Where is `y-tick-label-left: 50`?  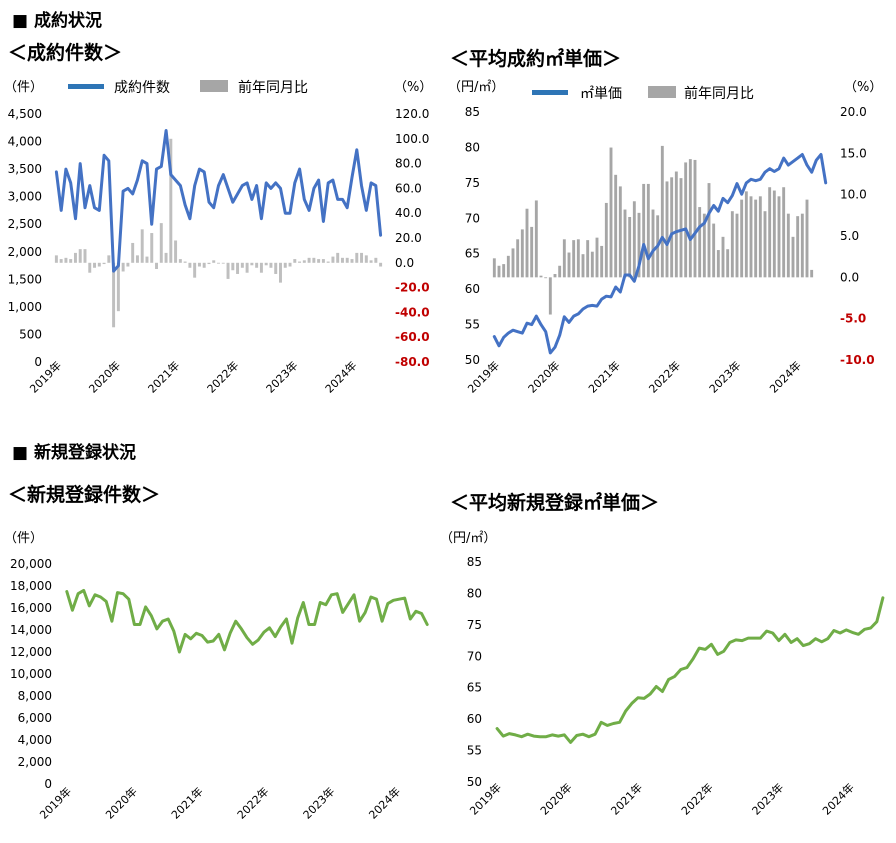
y-tick-label-left: 50 is located at coordinates (472, 360).